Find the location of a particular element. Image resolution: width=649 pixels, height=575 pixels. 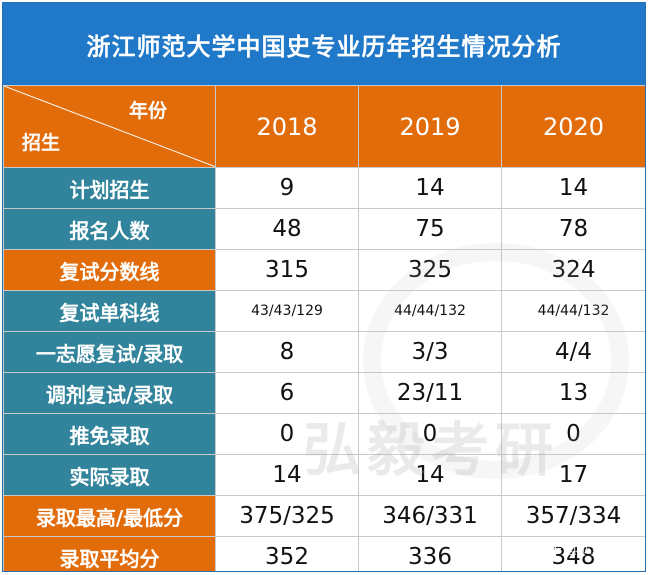

value-cell: 13 is located at coordinates (573, 393).